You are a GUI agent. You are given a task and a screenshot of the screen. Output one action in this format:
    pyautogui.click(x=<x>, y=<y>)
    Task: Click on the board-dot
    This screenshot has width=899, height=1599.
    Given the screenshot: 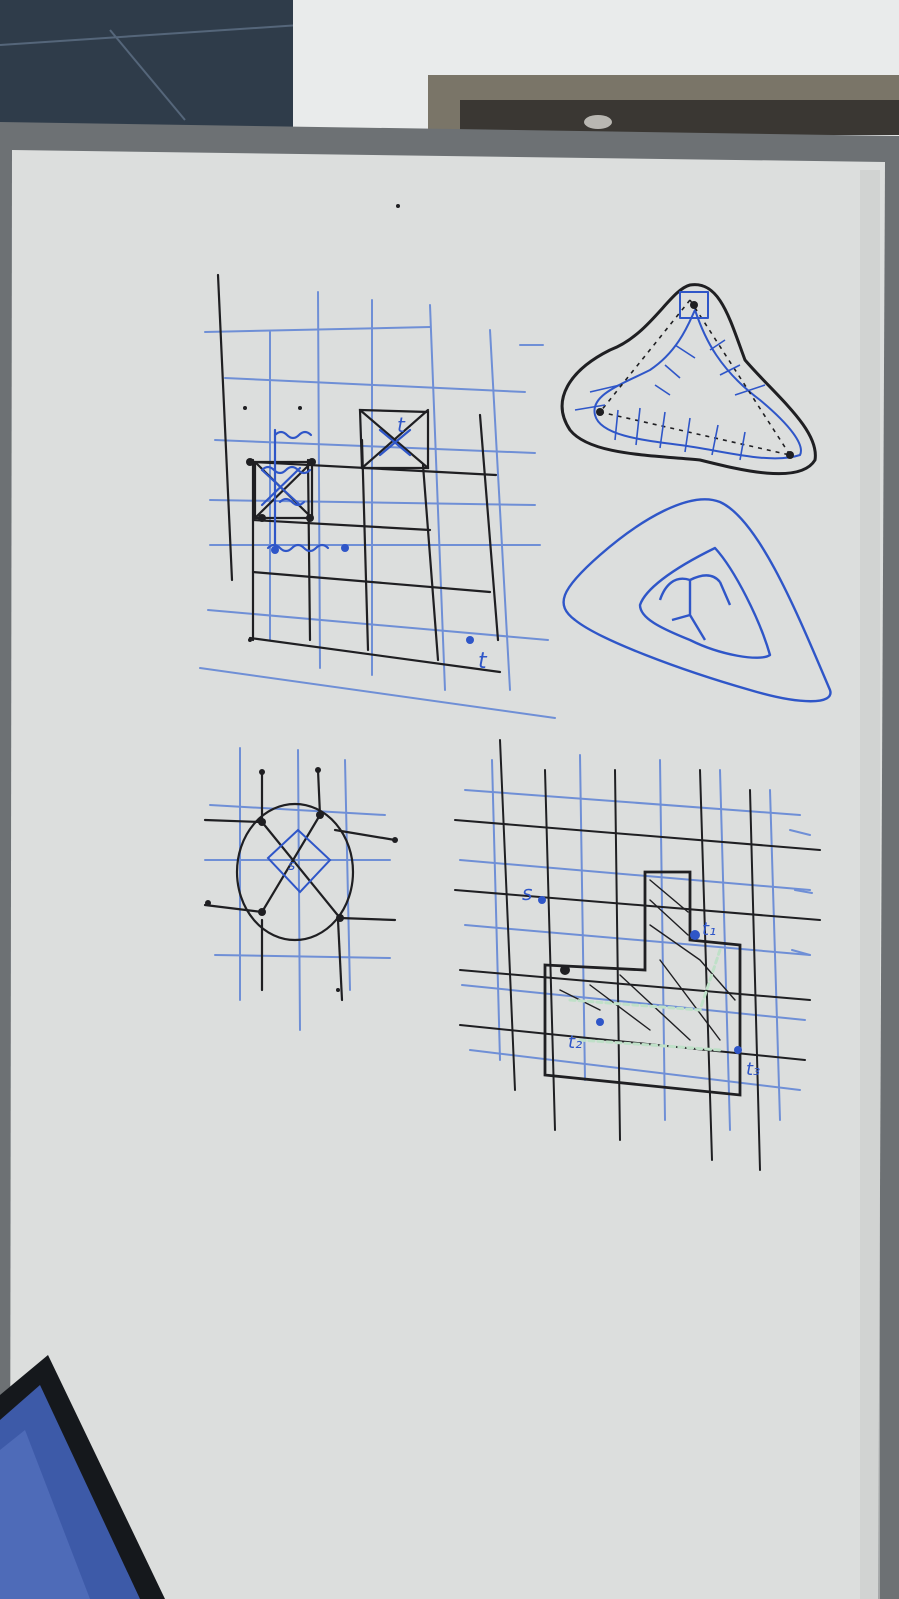 What is the action you would take?
    pyautogui.click(x=398, y=206)
    